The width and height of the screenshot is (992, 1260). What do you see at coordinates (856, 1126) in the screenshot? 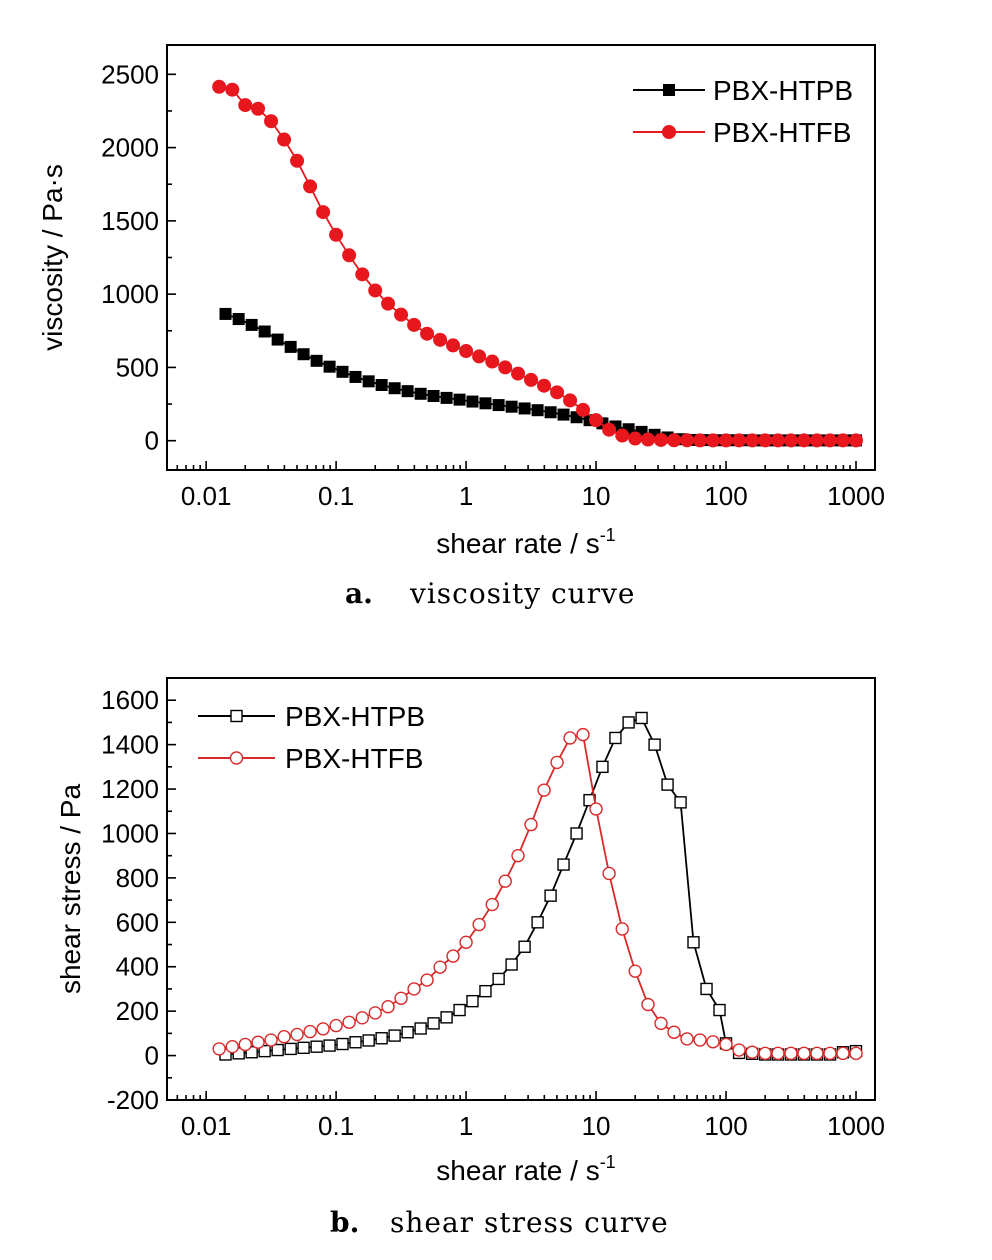
I see `x-tick-label: 1000` at bounding box center [856, 1126].